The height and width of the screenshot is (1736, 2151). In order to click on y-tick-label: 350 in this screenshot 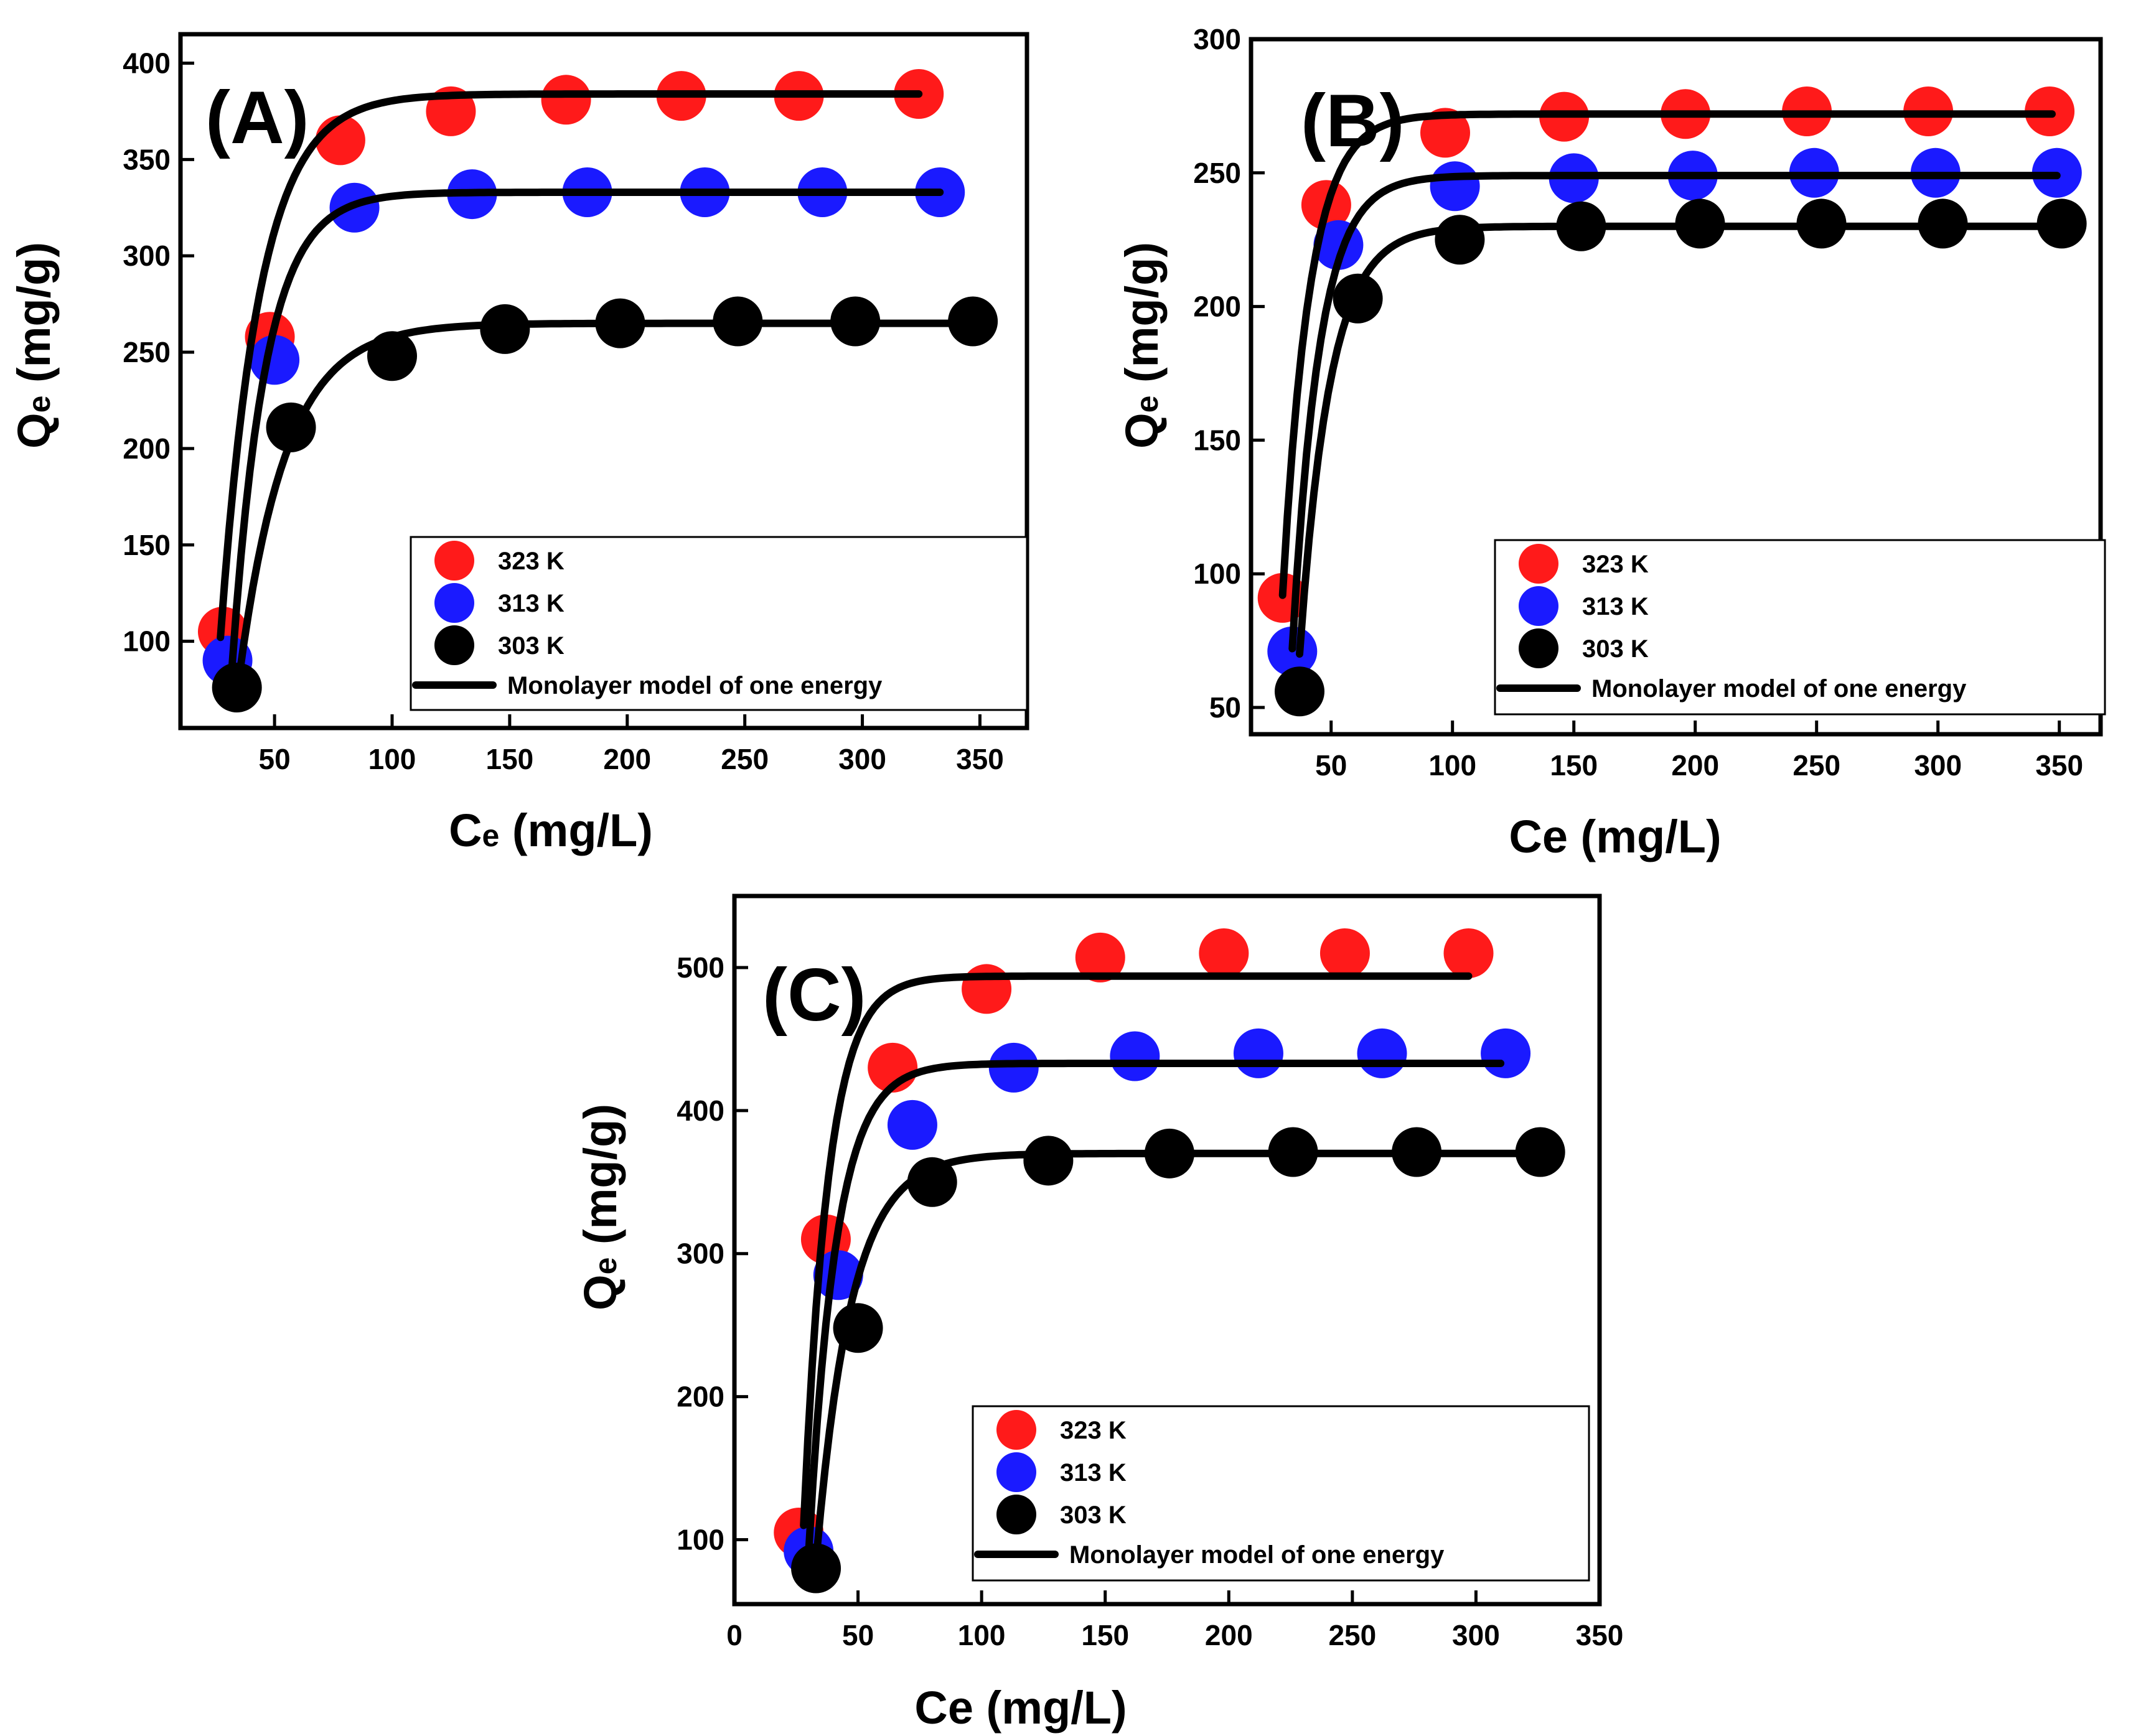, I will do `click(147, 159)`.